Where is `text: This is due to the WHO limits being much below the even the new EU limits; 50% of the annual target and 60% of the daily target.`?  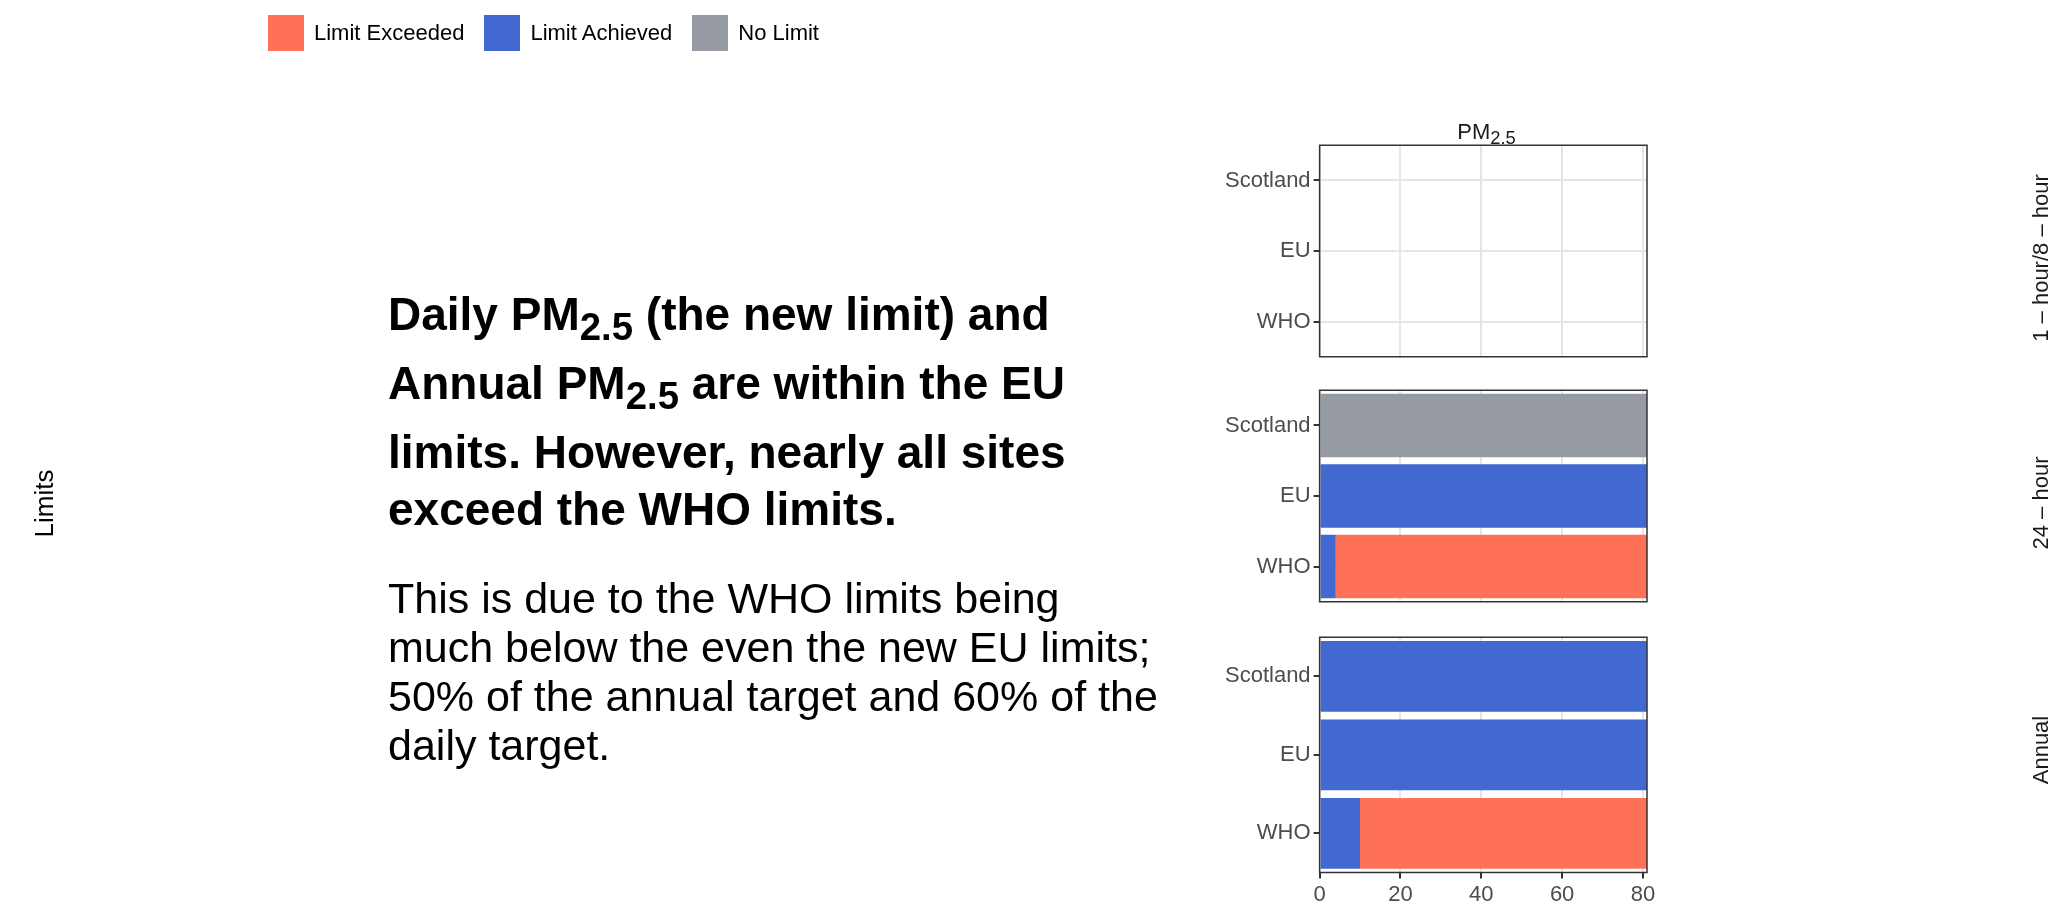 text: This is due to the WHO limits being much below the even the new EU limits; 50% of the annual target and 60% of the daily target. is located at coordinates (773, 672).